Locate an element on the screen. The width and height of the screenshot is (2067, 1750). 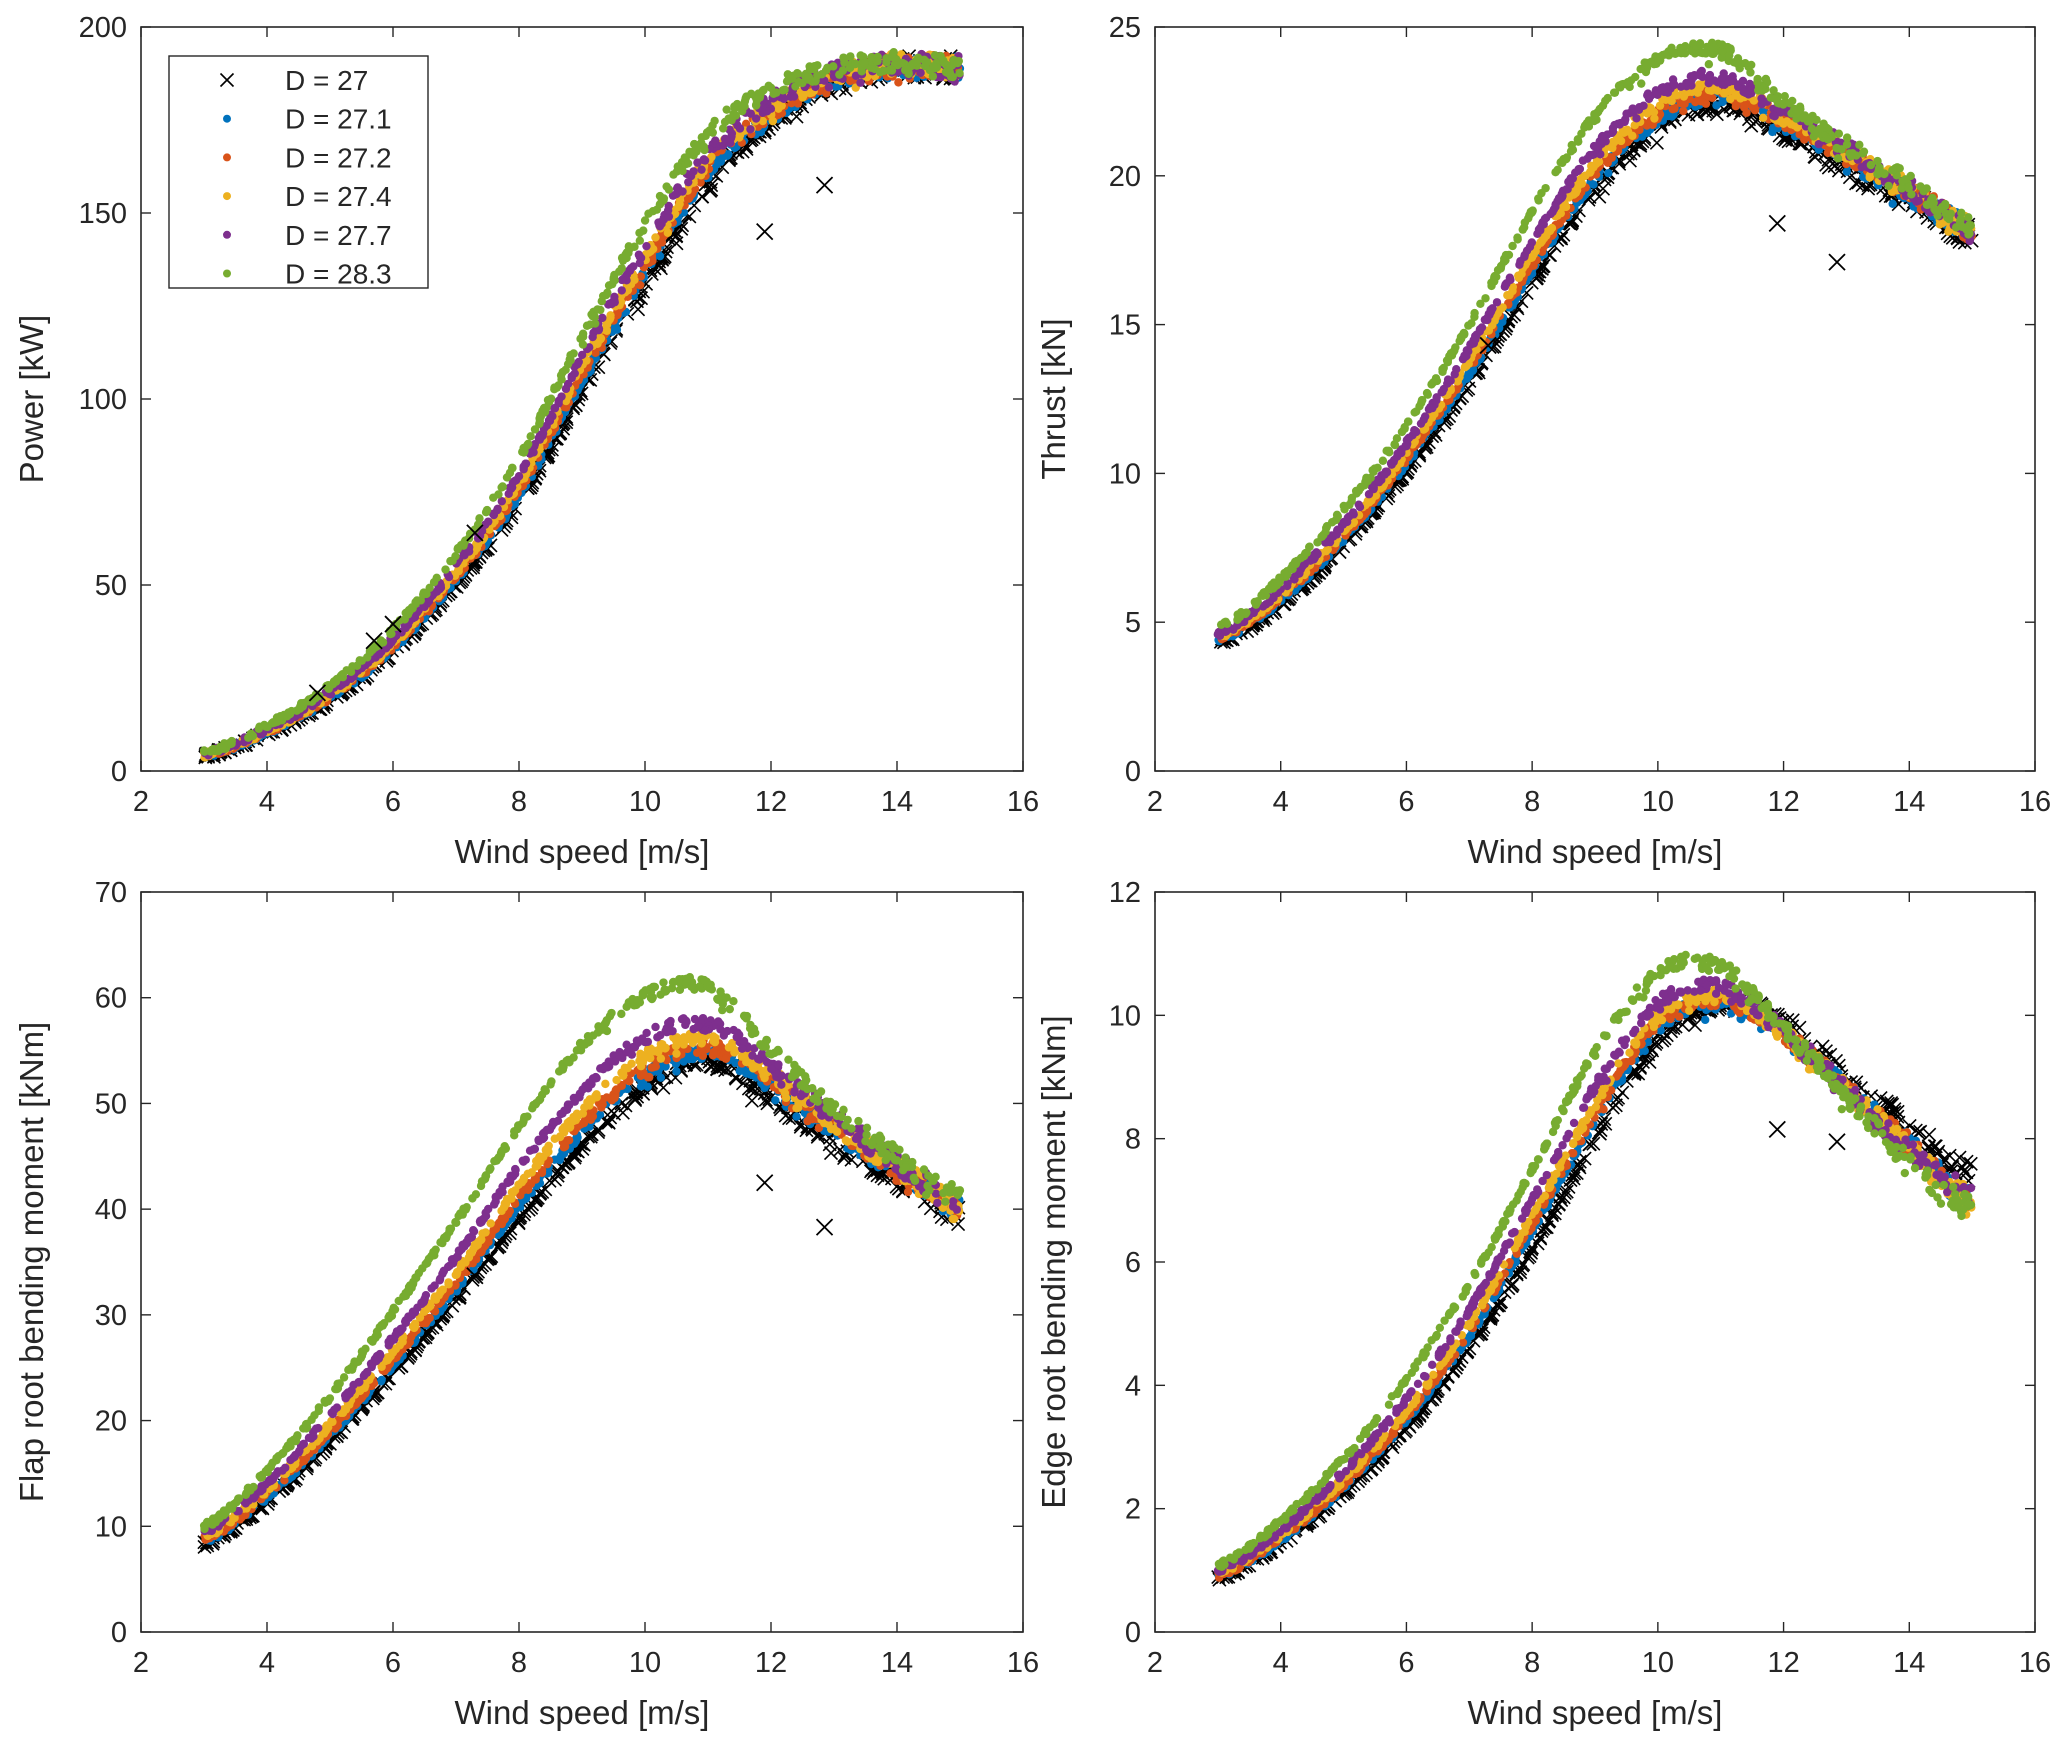
legend-label: D = 27.2 is located at coordinates (338, 157).